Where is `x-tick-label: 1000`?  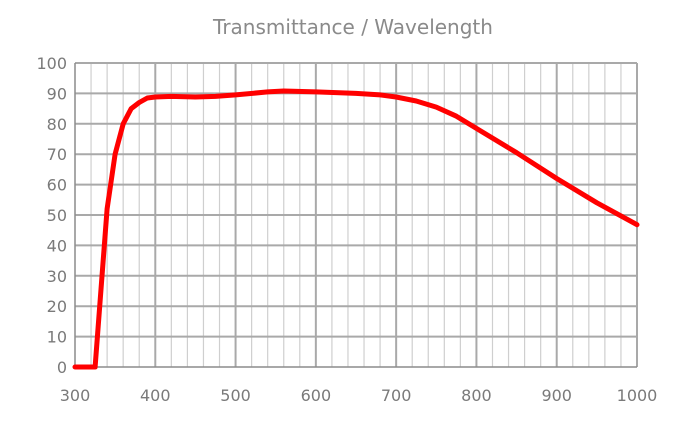
x-tick-label: 1000 is located at coordinates (637, 395).